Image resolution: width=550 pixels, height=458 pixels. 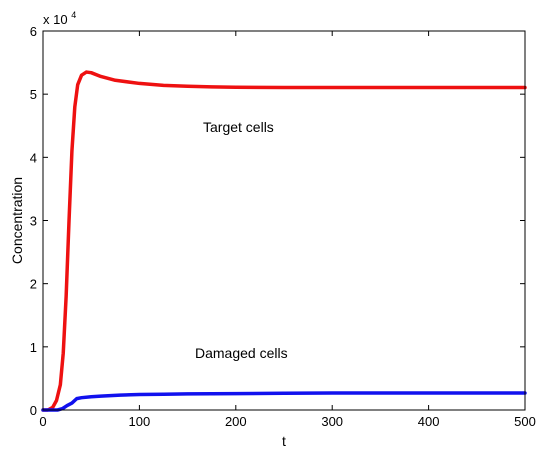 I want to click on annotation-target-cells: Target cells, so click(x=238, y=127).